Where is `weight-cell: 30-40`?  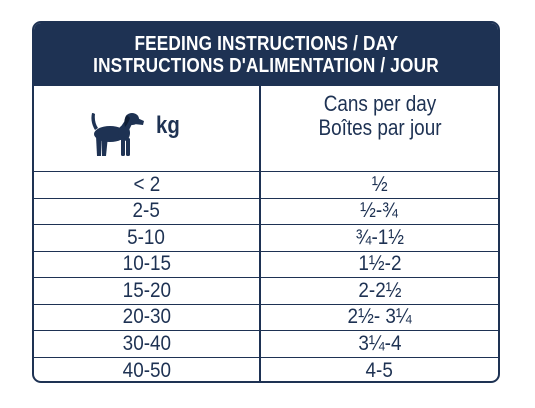 weight-cell: 30-40 is located at coordinates (146, 344).